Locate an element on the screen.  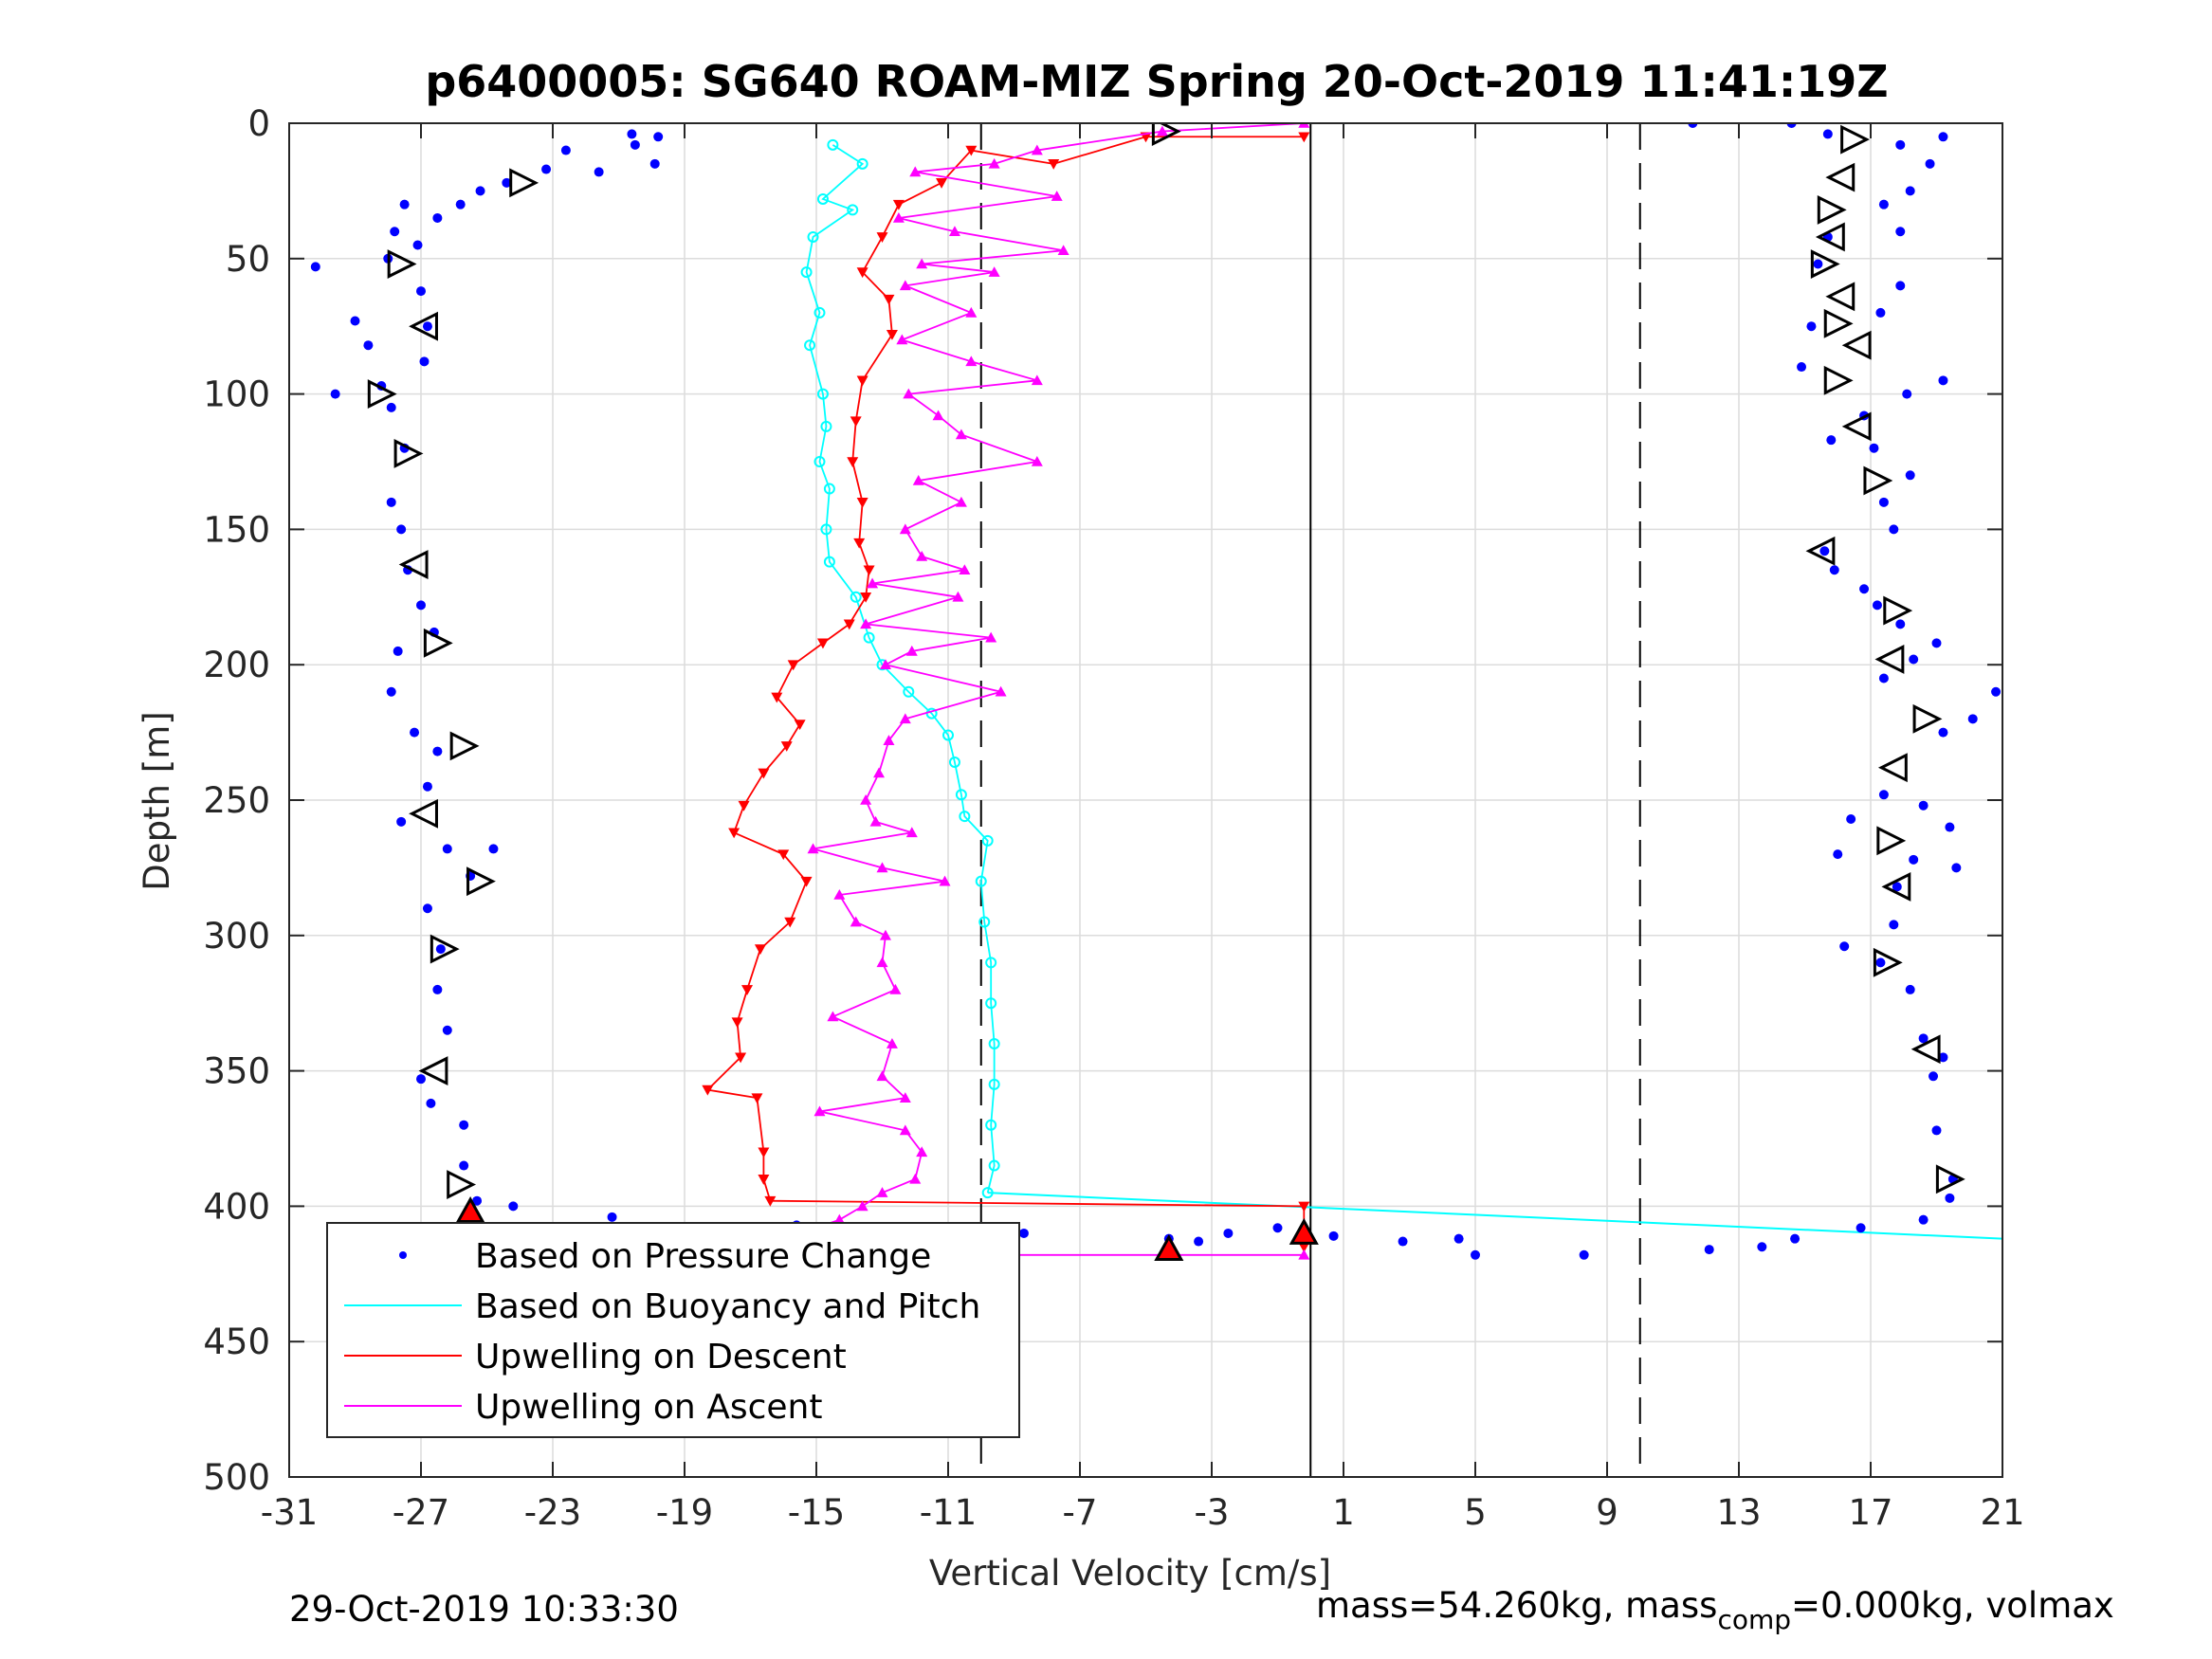
x-tick-label: -7 is located at coordinates (1080, 1512).